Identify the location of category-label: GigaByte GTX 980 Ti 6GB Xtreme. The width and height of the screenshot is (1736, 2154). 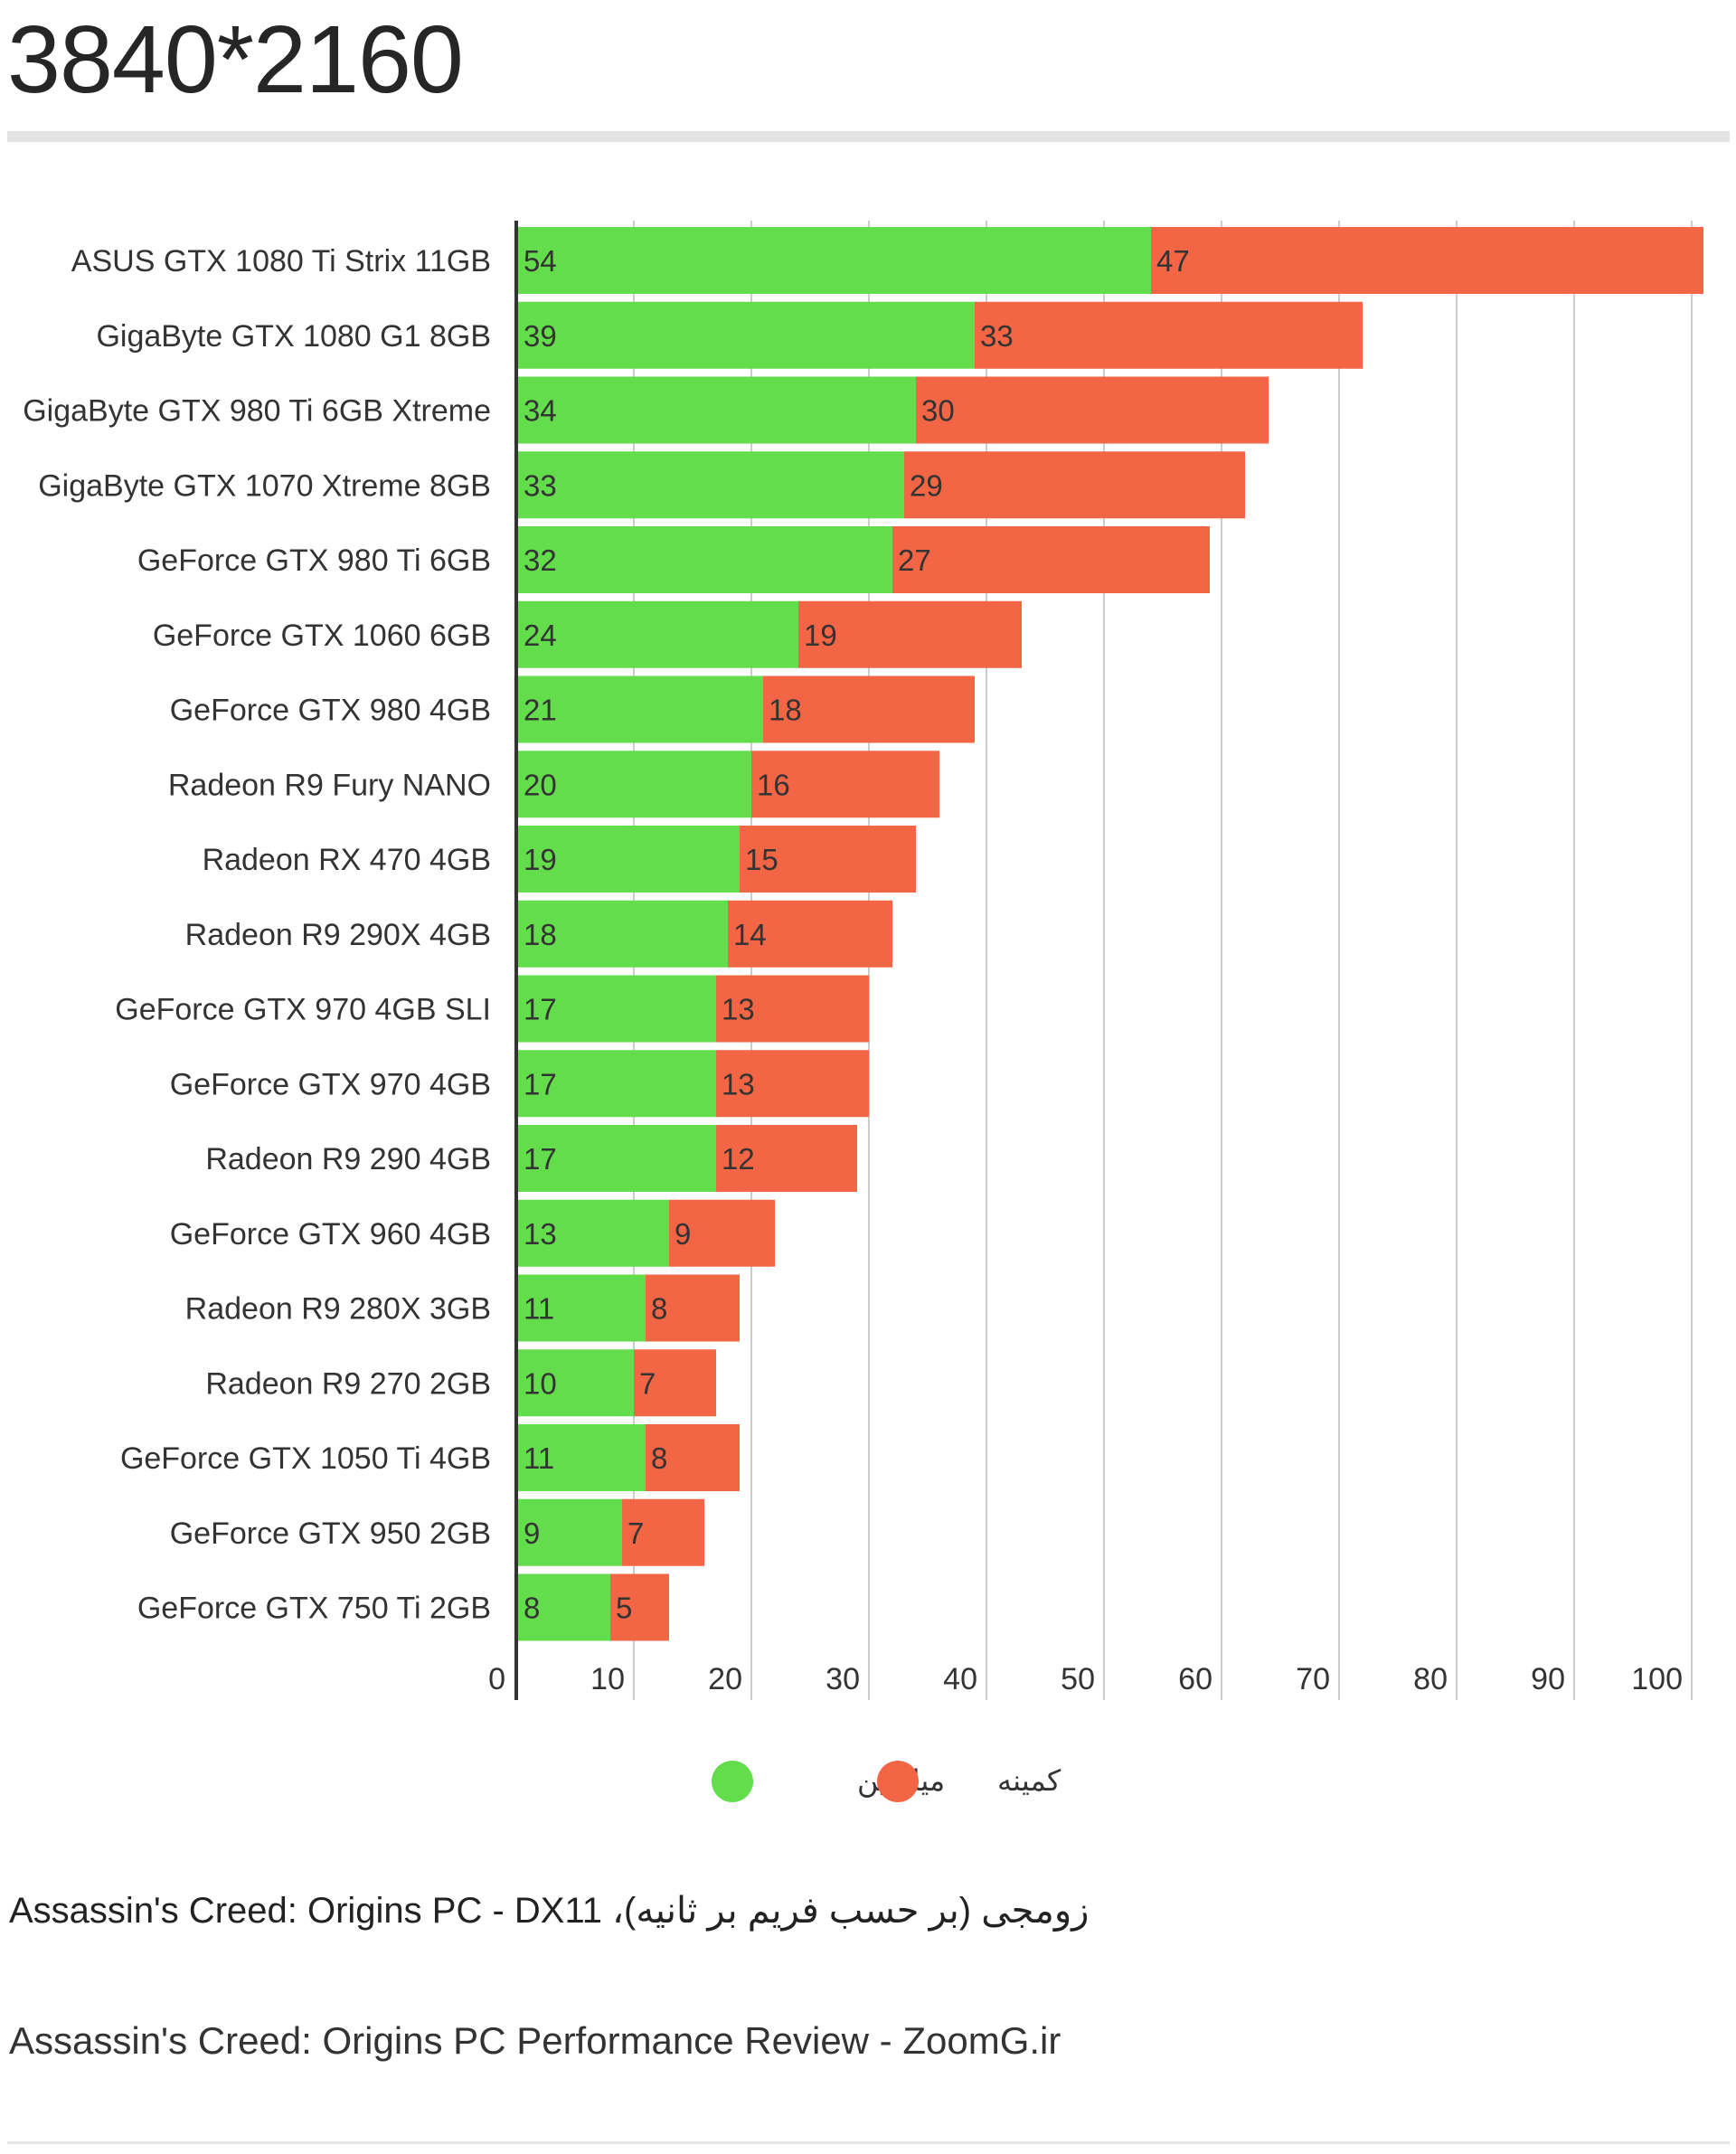
(257, 411).